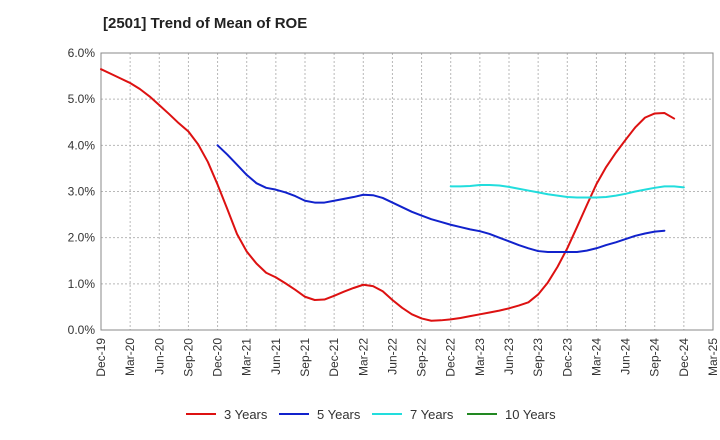 Image resolution: width=720 pixels, height=440 pixels. What do you see at coordinates (82, 284) in the screenshot?
I see `y-tick-label: 1.0%` at bounding box center [82, 284].